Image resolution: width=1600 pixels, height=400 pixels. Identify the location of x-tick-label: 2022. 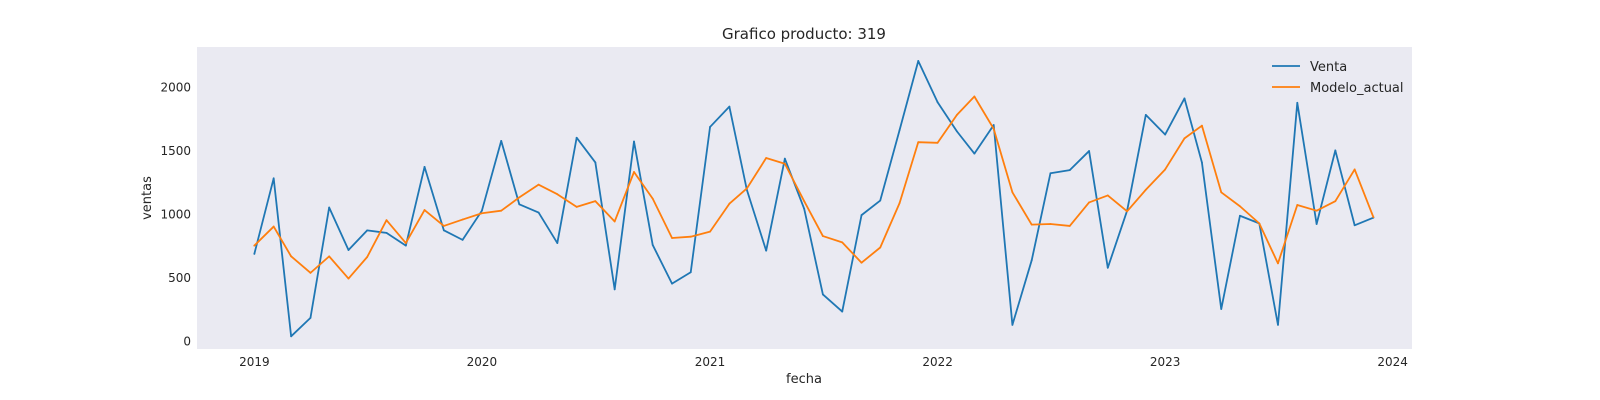
(937, 362).